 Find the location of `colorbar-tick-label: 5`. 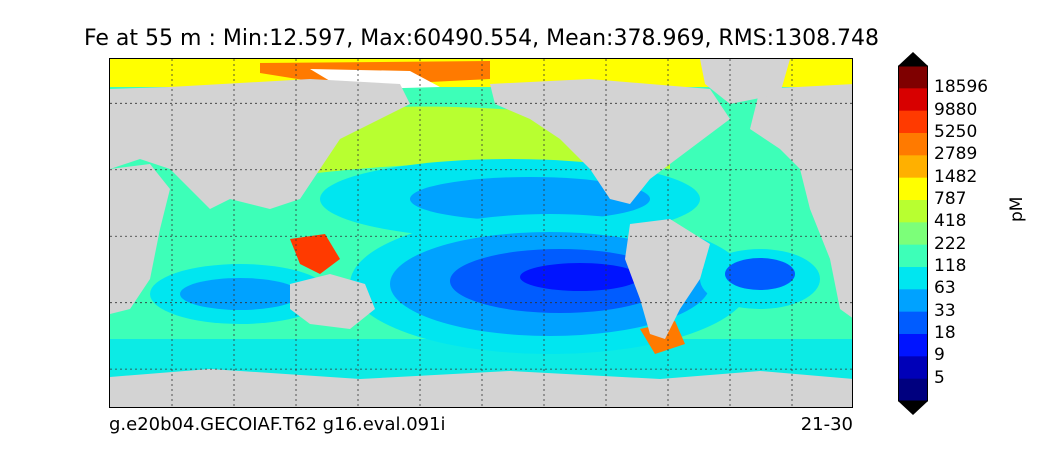

colorbar-tick-label: 5 is located at coordinates (939, 377).